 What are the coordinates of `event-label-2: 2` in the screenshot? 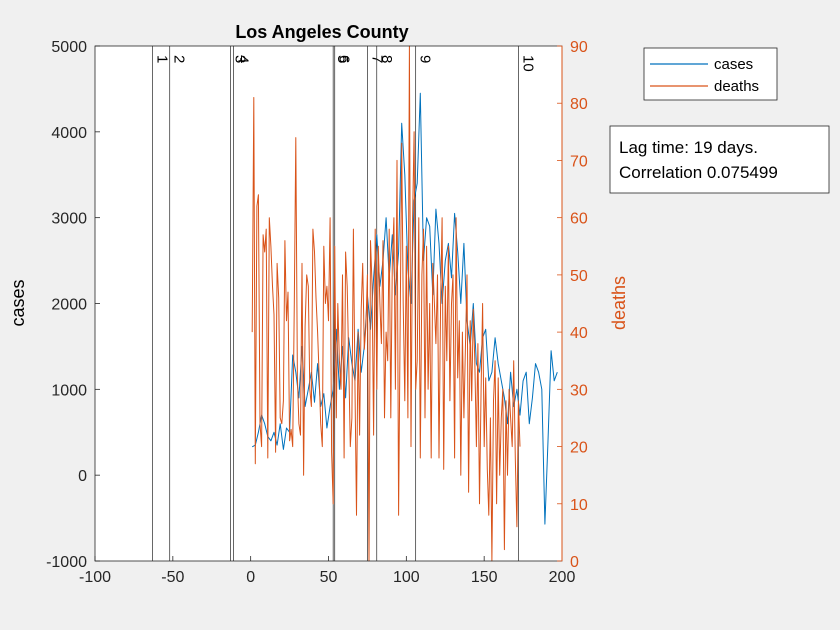 It's located at (179, 59).